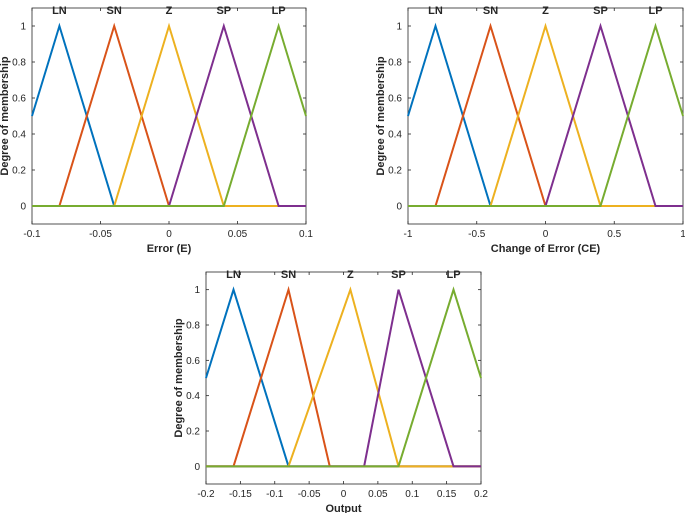 Image resolution: width=685 pixels, height=513 pixels. What do you see at coordinates (477, 234) in the screenshot?
I see `x-tick-label: -0.5` at bounding box center [477, 234].